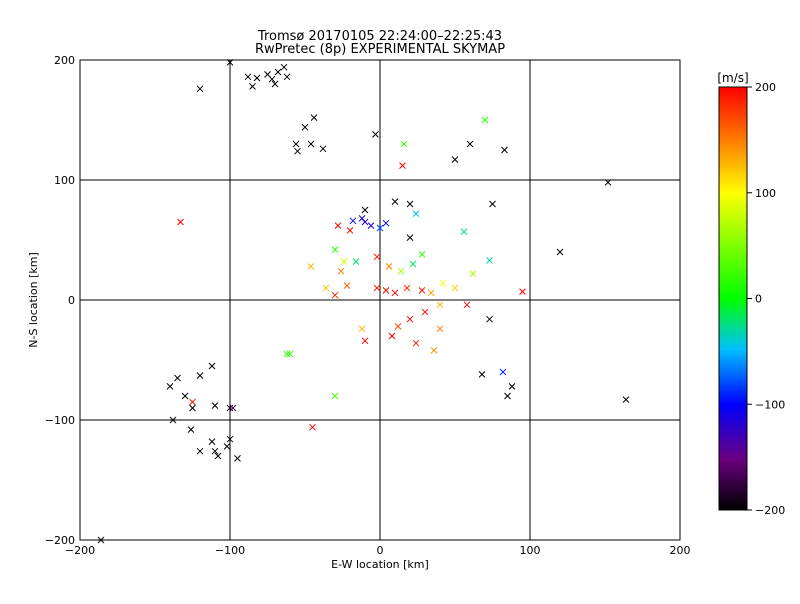  Describe the element at coordinates (770, 404) in the screenshot. I see `colorbar-tick-label: −100` at that location.